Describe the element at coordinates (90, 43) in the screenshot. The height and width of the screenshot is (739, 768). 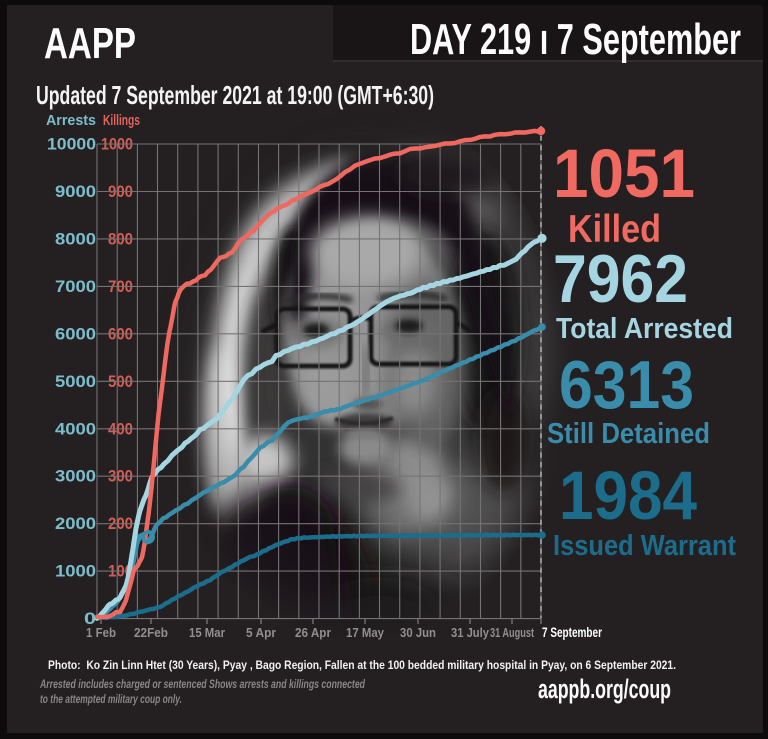
I see `svg-text: AAPP` at that location.